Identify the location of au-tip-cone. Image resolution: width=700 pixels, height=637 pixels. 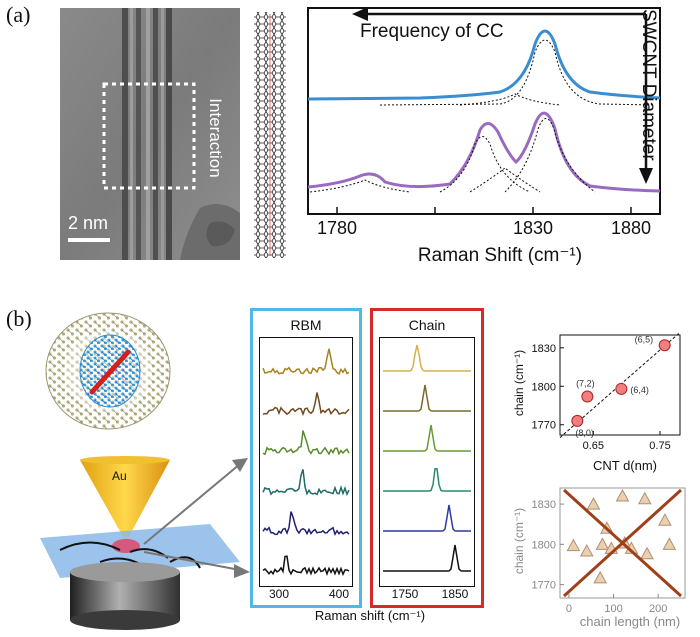
(125, 501).